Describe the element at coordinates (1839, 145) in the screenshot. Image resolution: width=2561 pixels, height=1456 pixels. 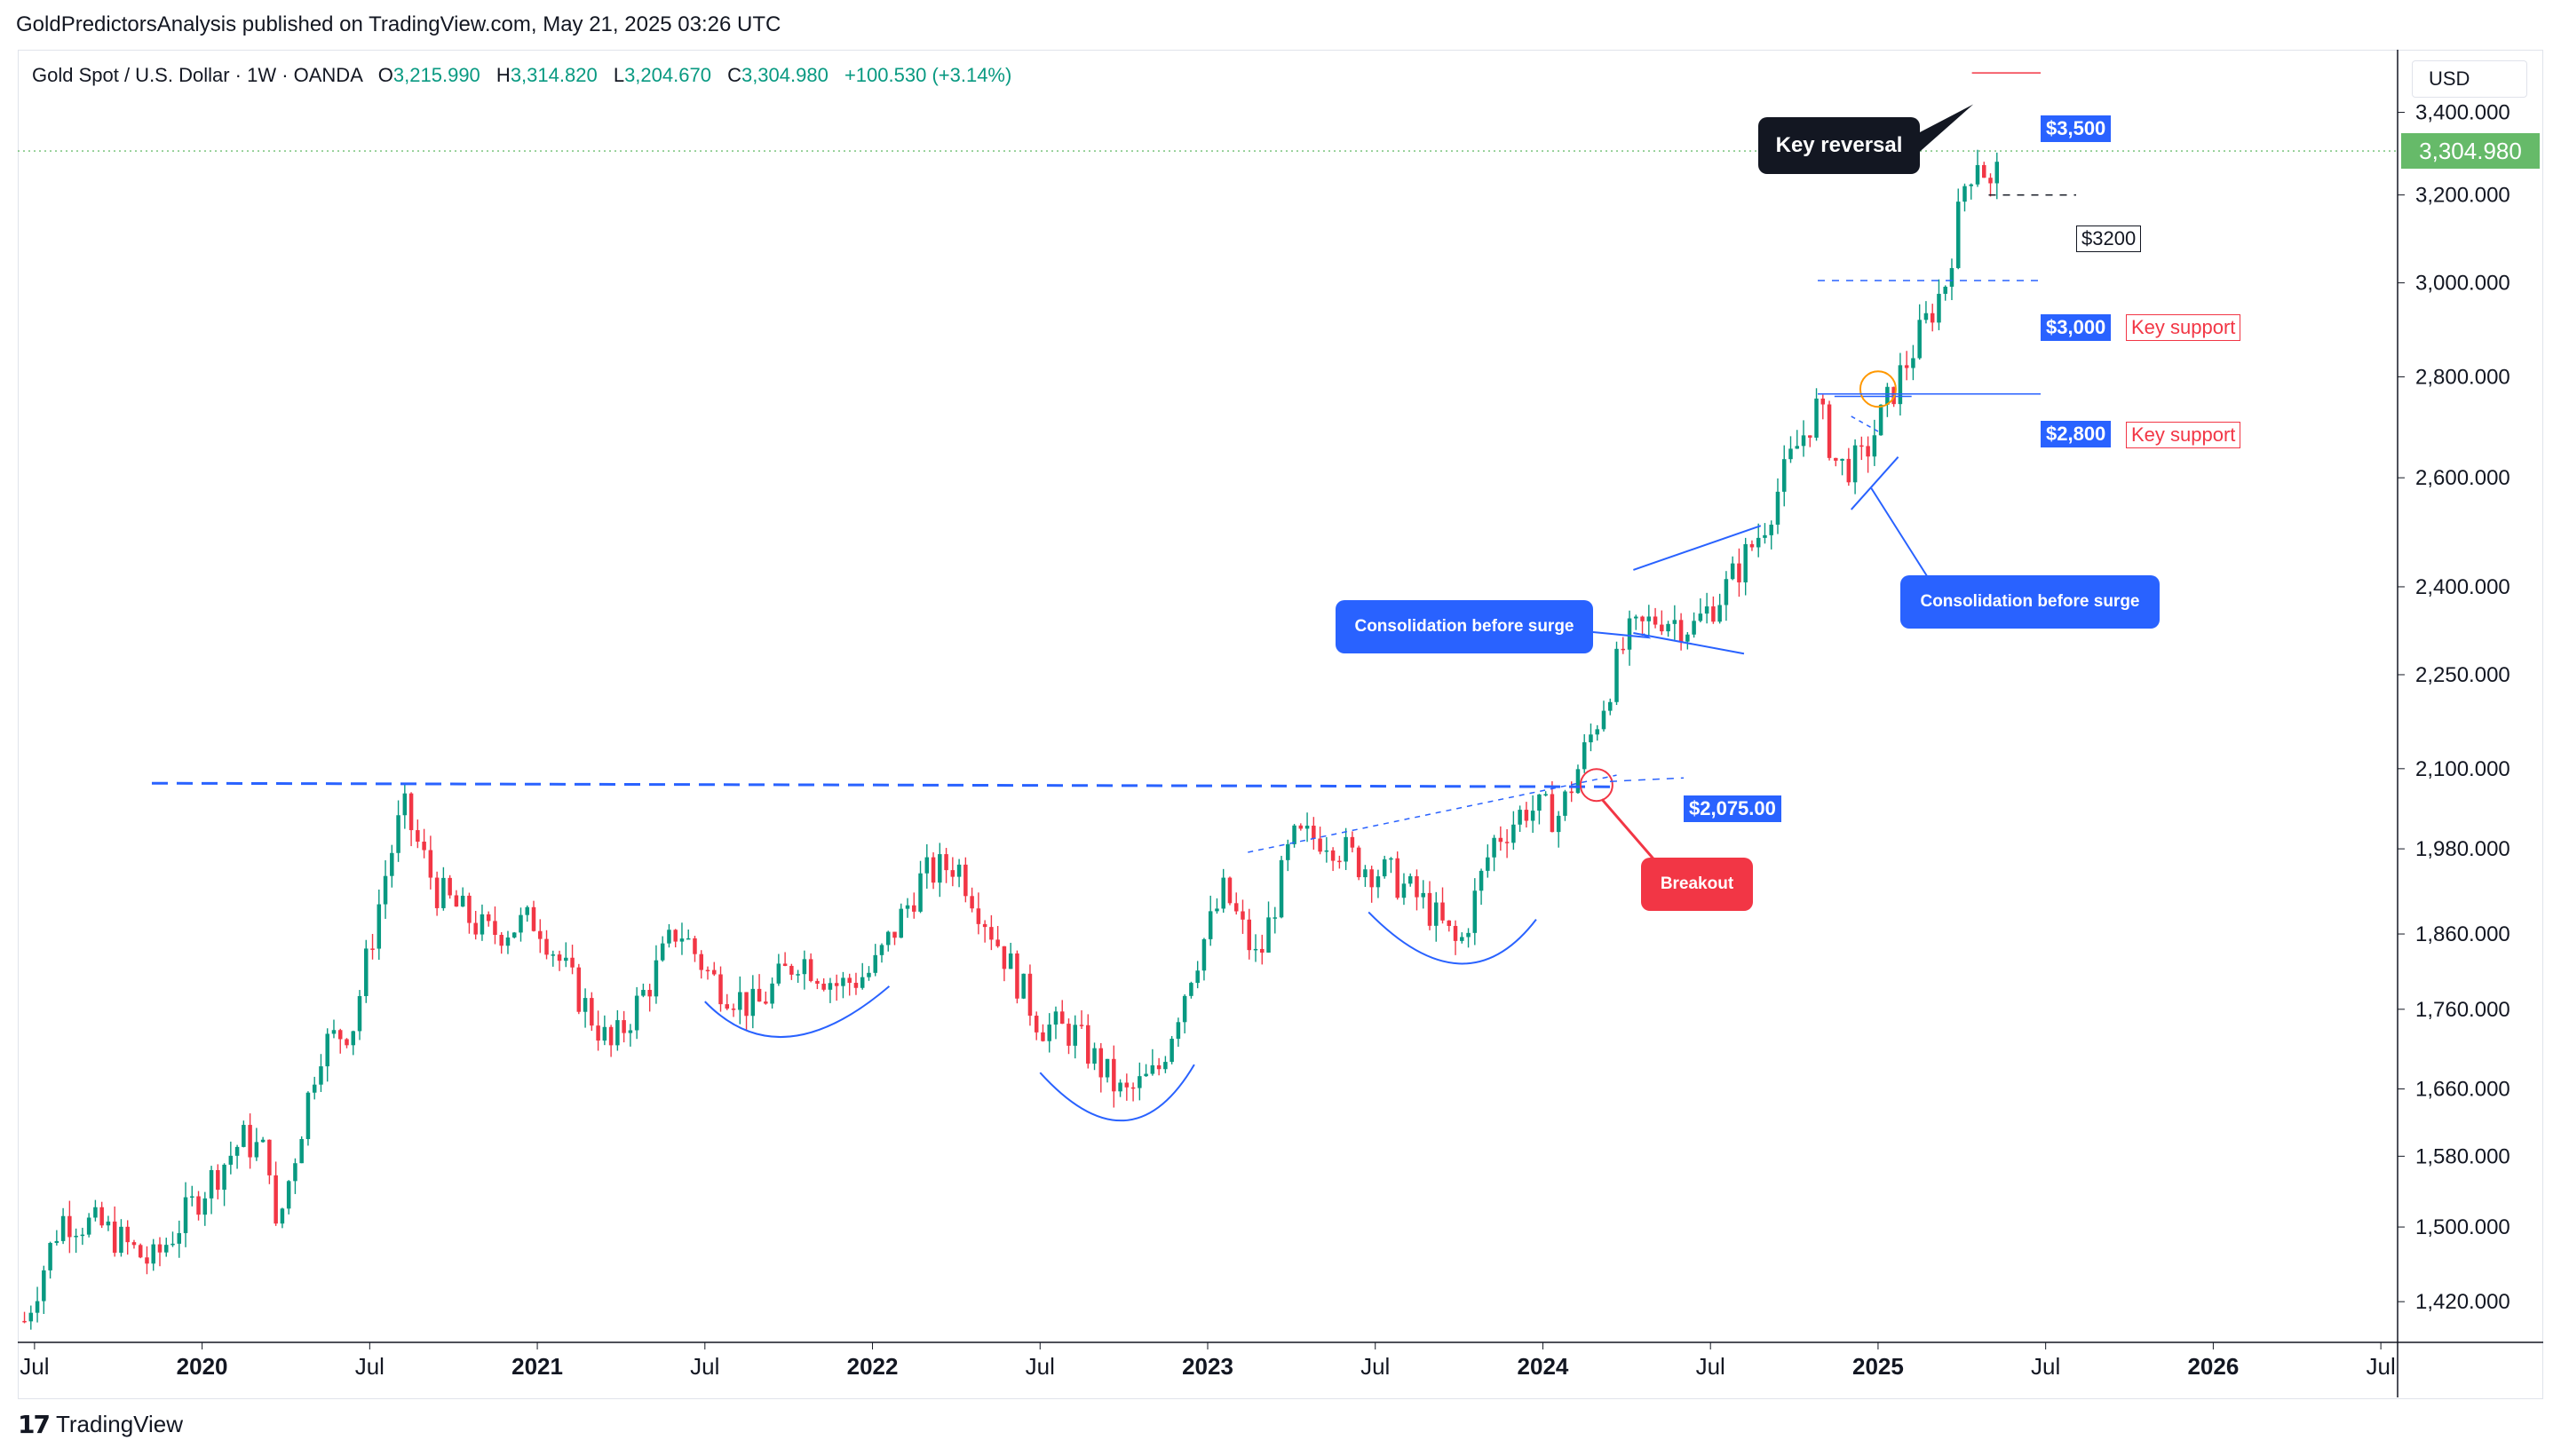
I see `key-reversal-callout: Key reversal` at that location.